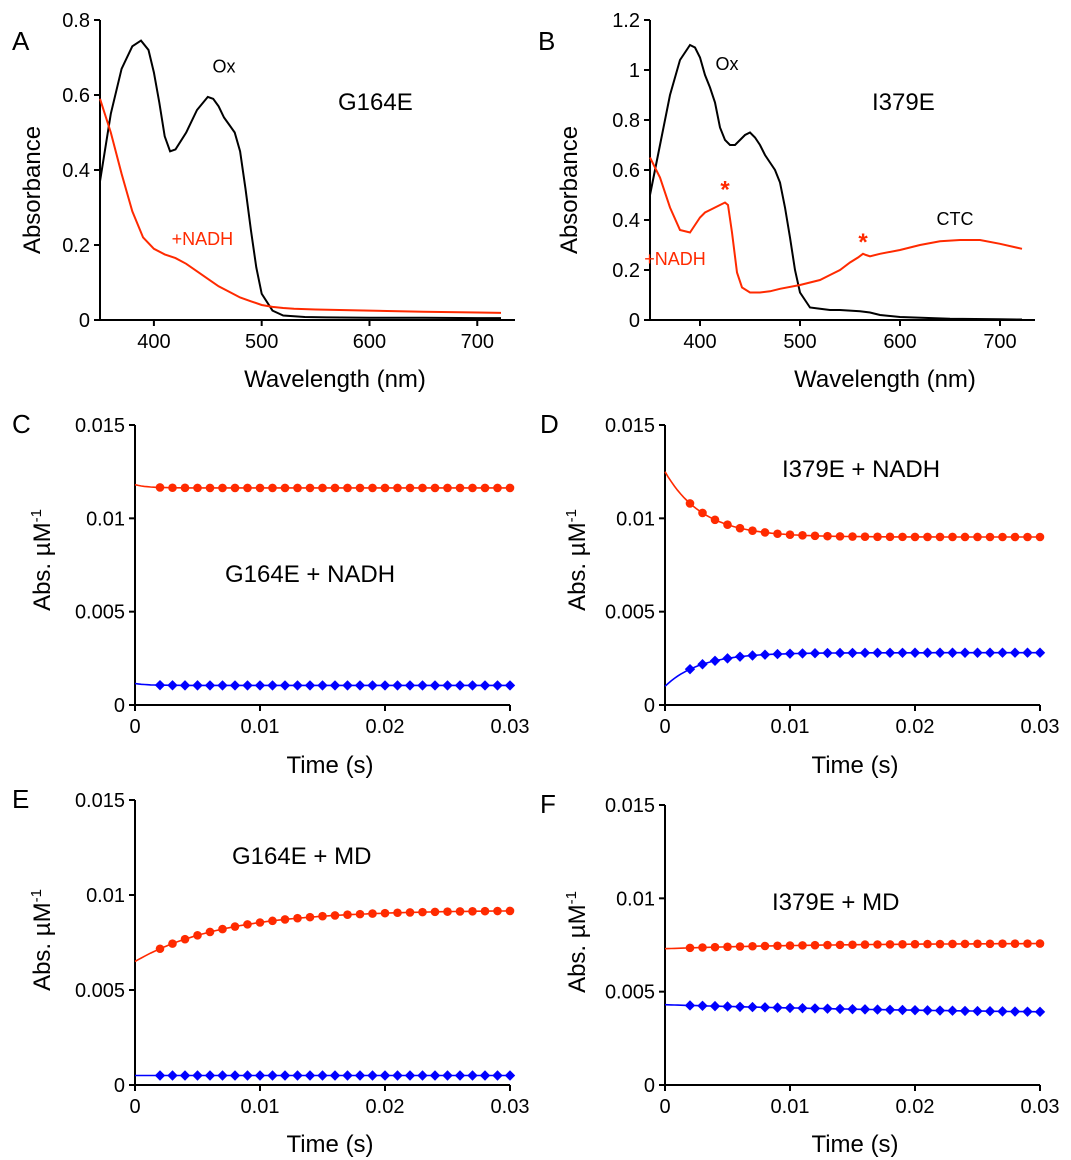 This screenshot has height=1160, width=1071. Describe the element at coordinates (76, 246) in the screenshot. I see `y-tick-label: 0.2` at that location.